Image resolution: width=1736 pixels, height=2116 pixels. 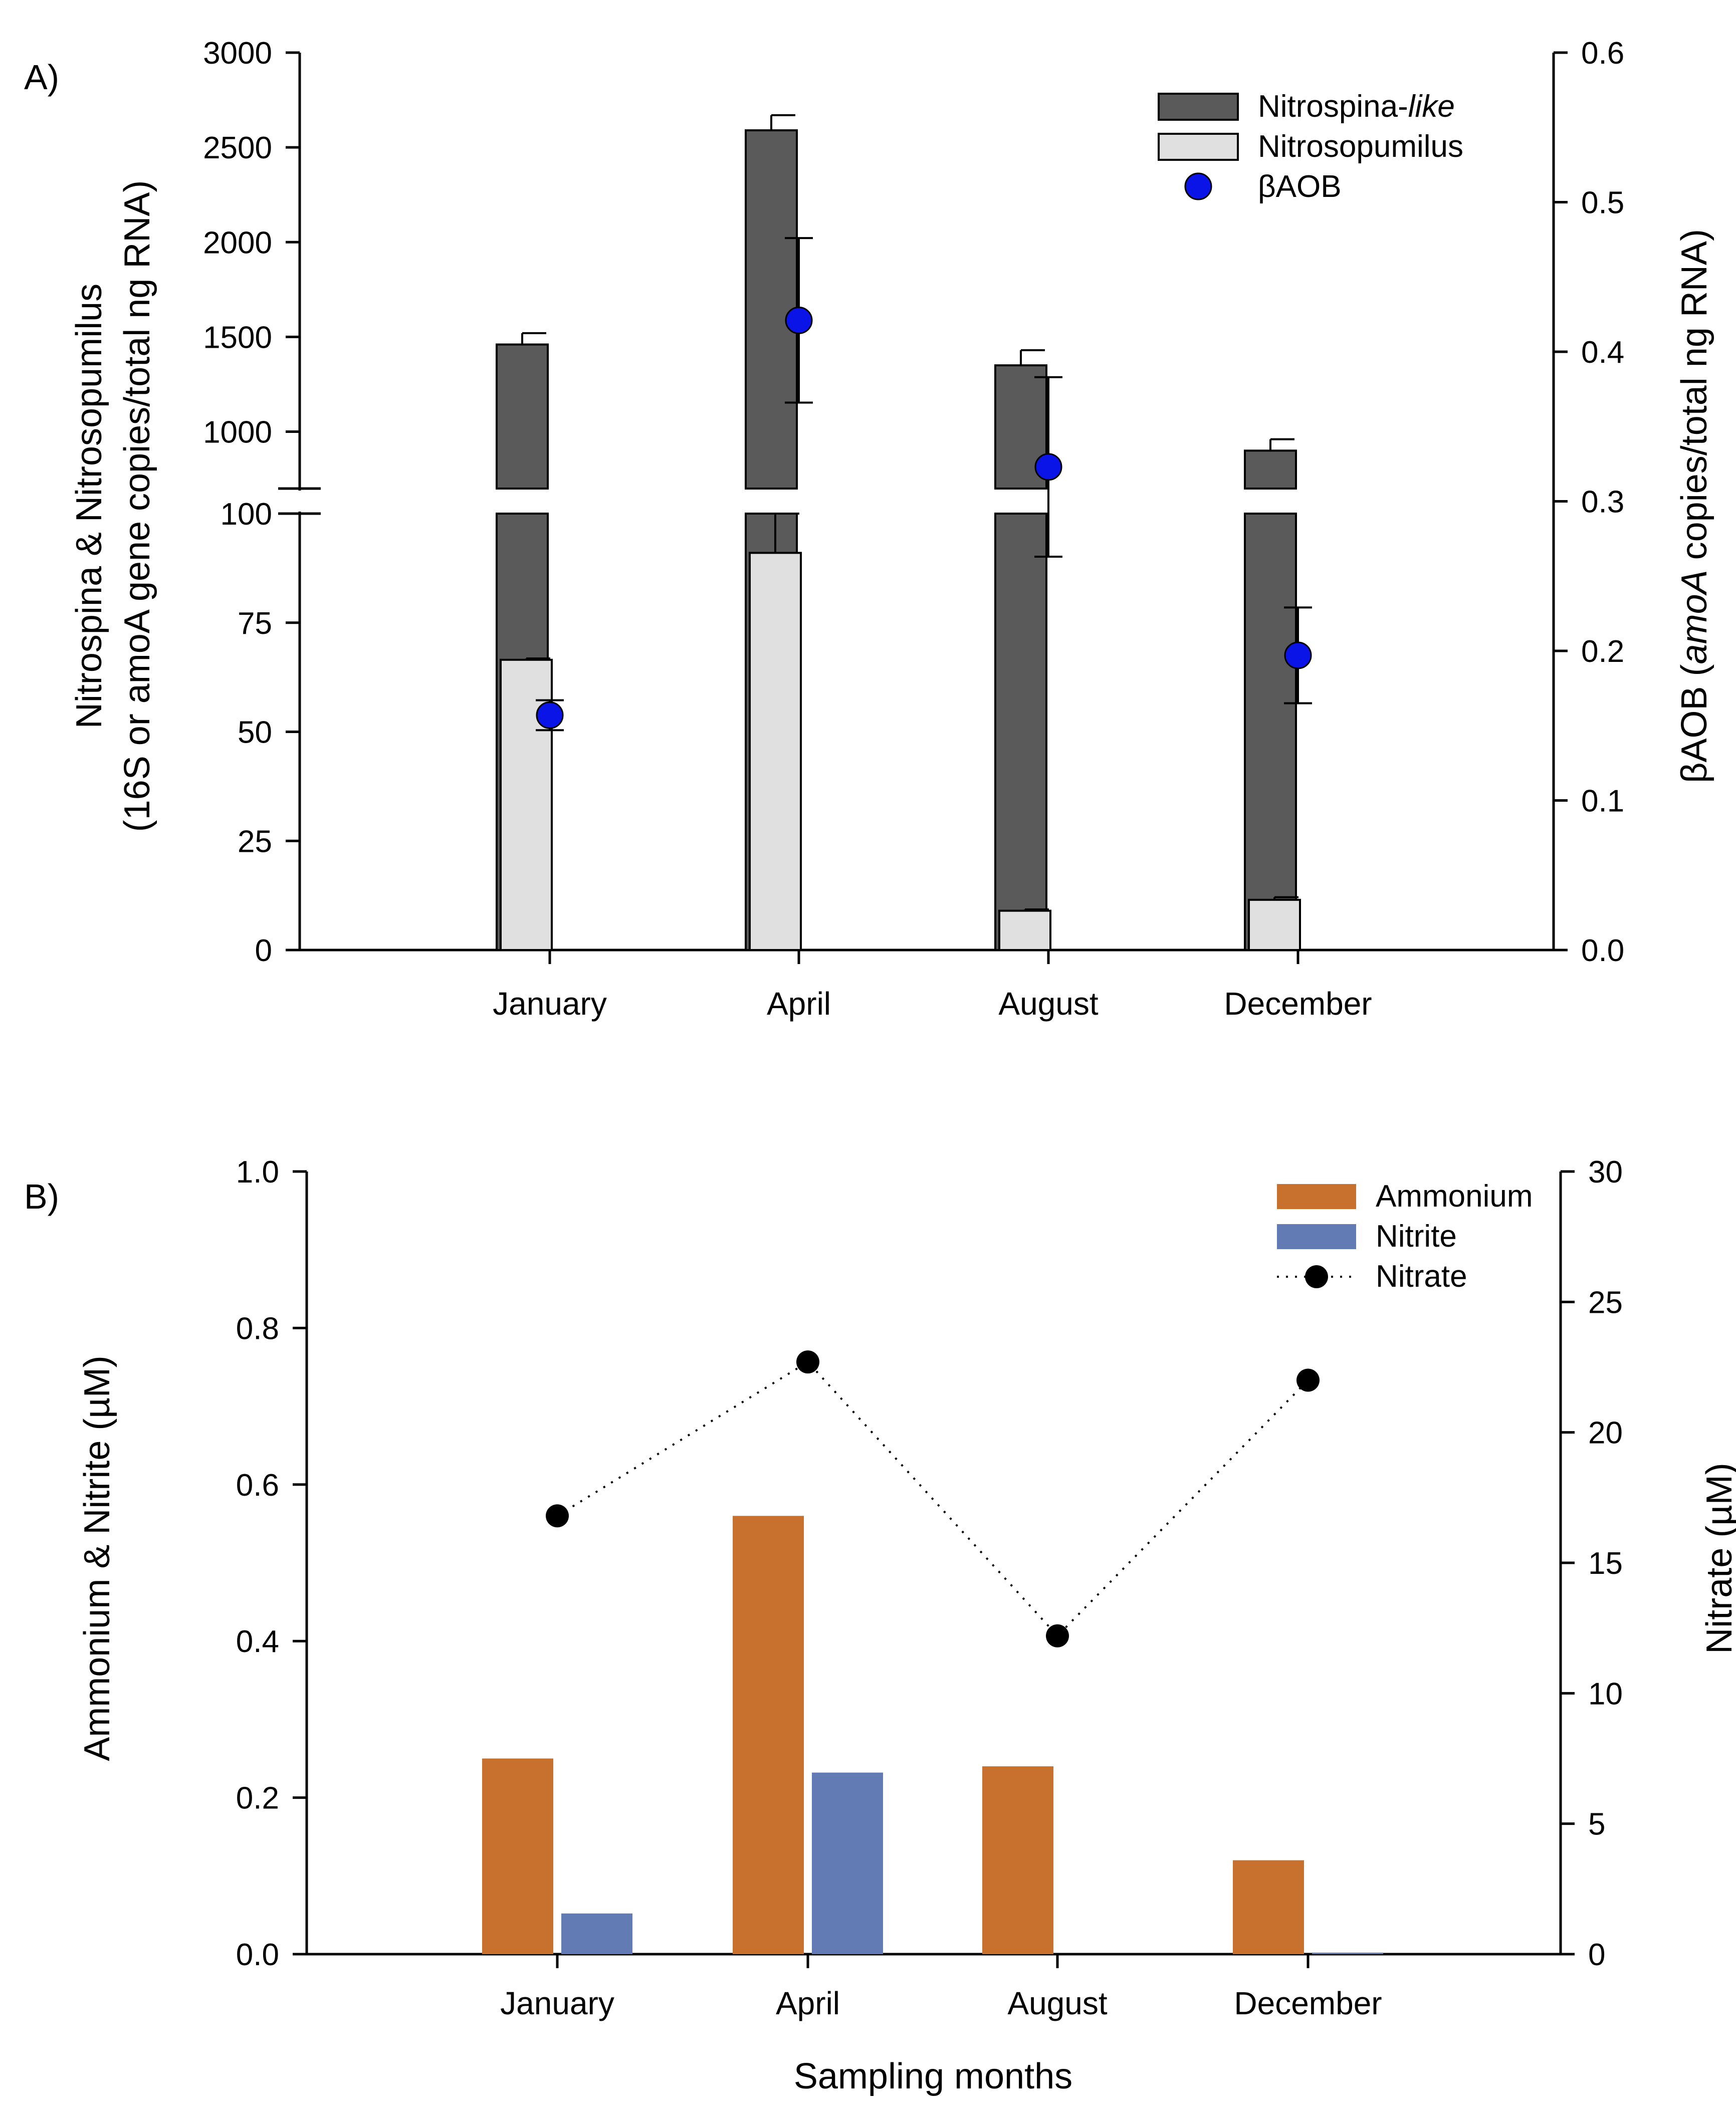 What do you see at coordinates (257, 1172) in the screenshot?
I see `panel-b-left-tick-label: 1.0` at bounding box center [257, 1172].